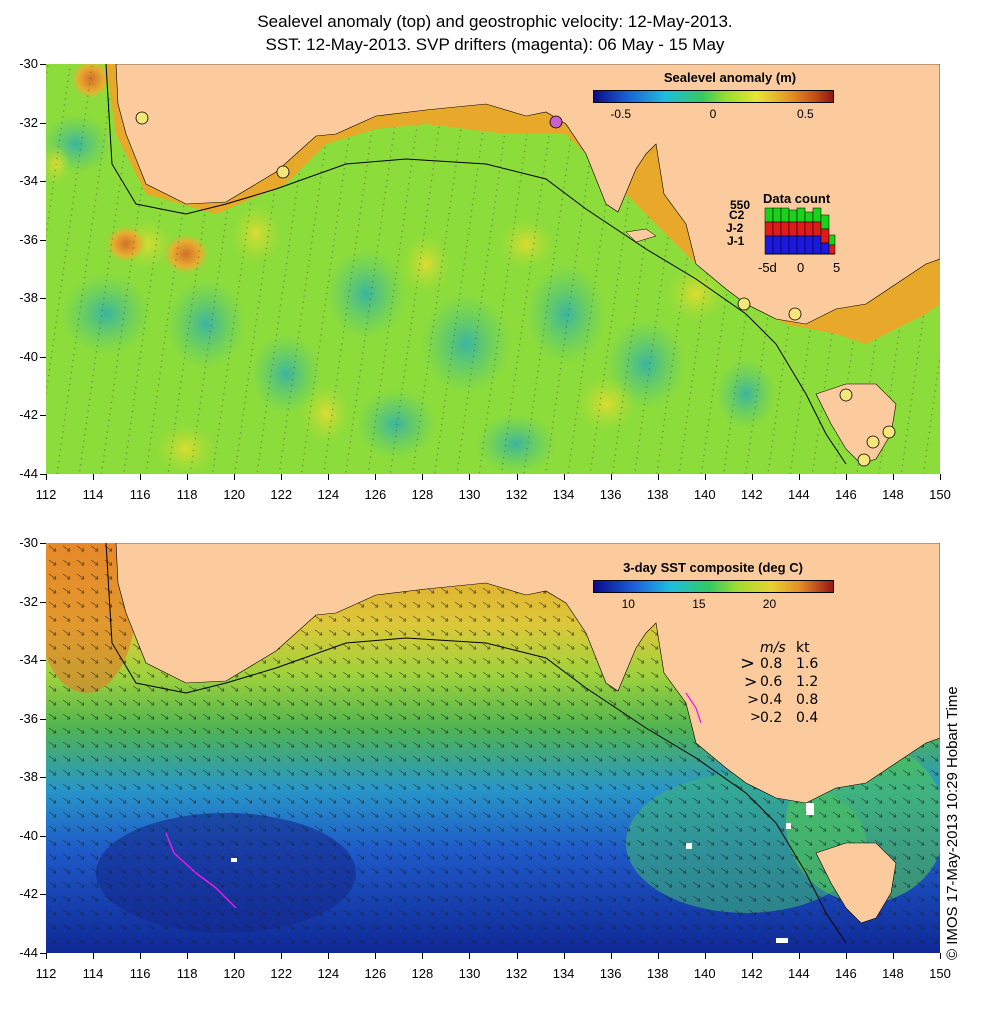  What do you see at coordinates (713, 567) in the screenshot?
I see `sst-legend-title: 3-day SST composite (deg C)` at bounding box center [713, 567].